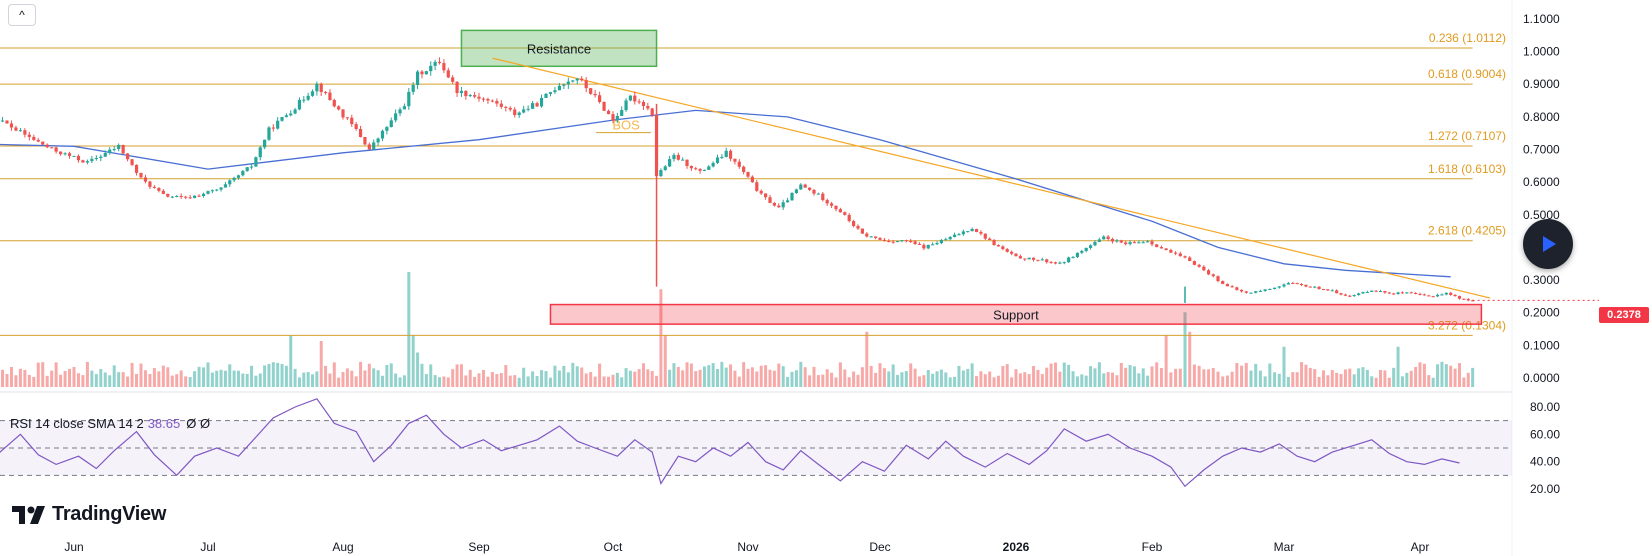  I want to click on play-icon, so click(1549, 244).